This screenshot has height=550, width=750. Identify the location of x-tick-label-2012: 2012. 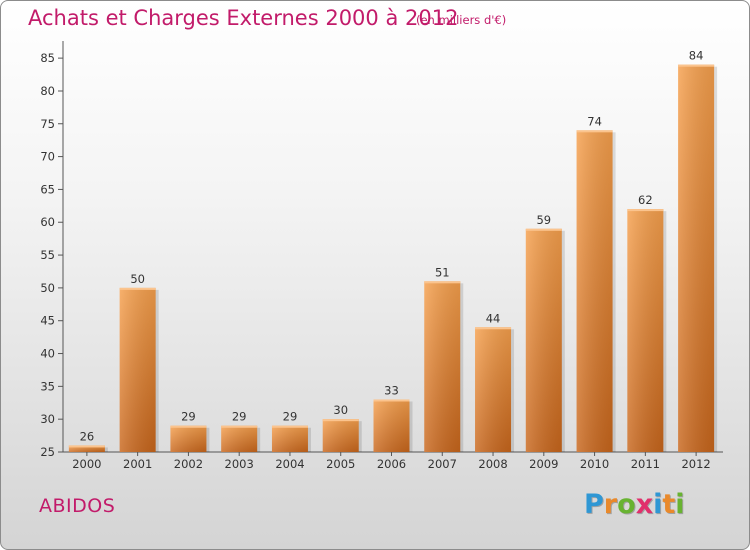
(695, 464).